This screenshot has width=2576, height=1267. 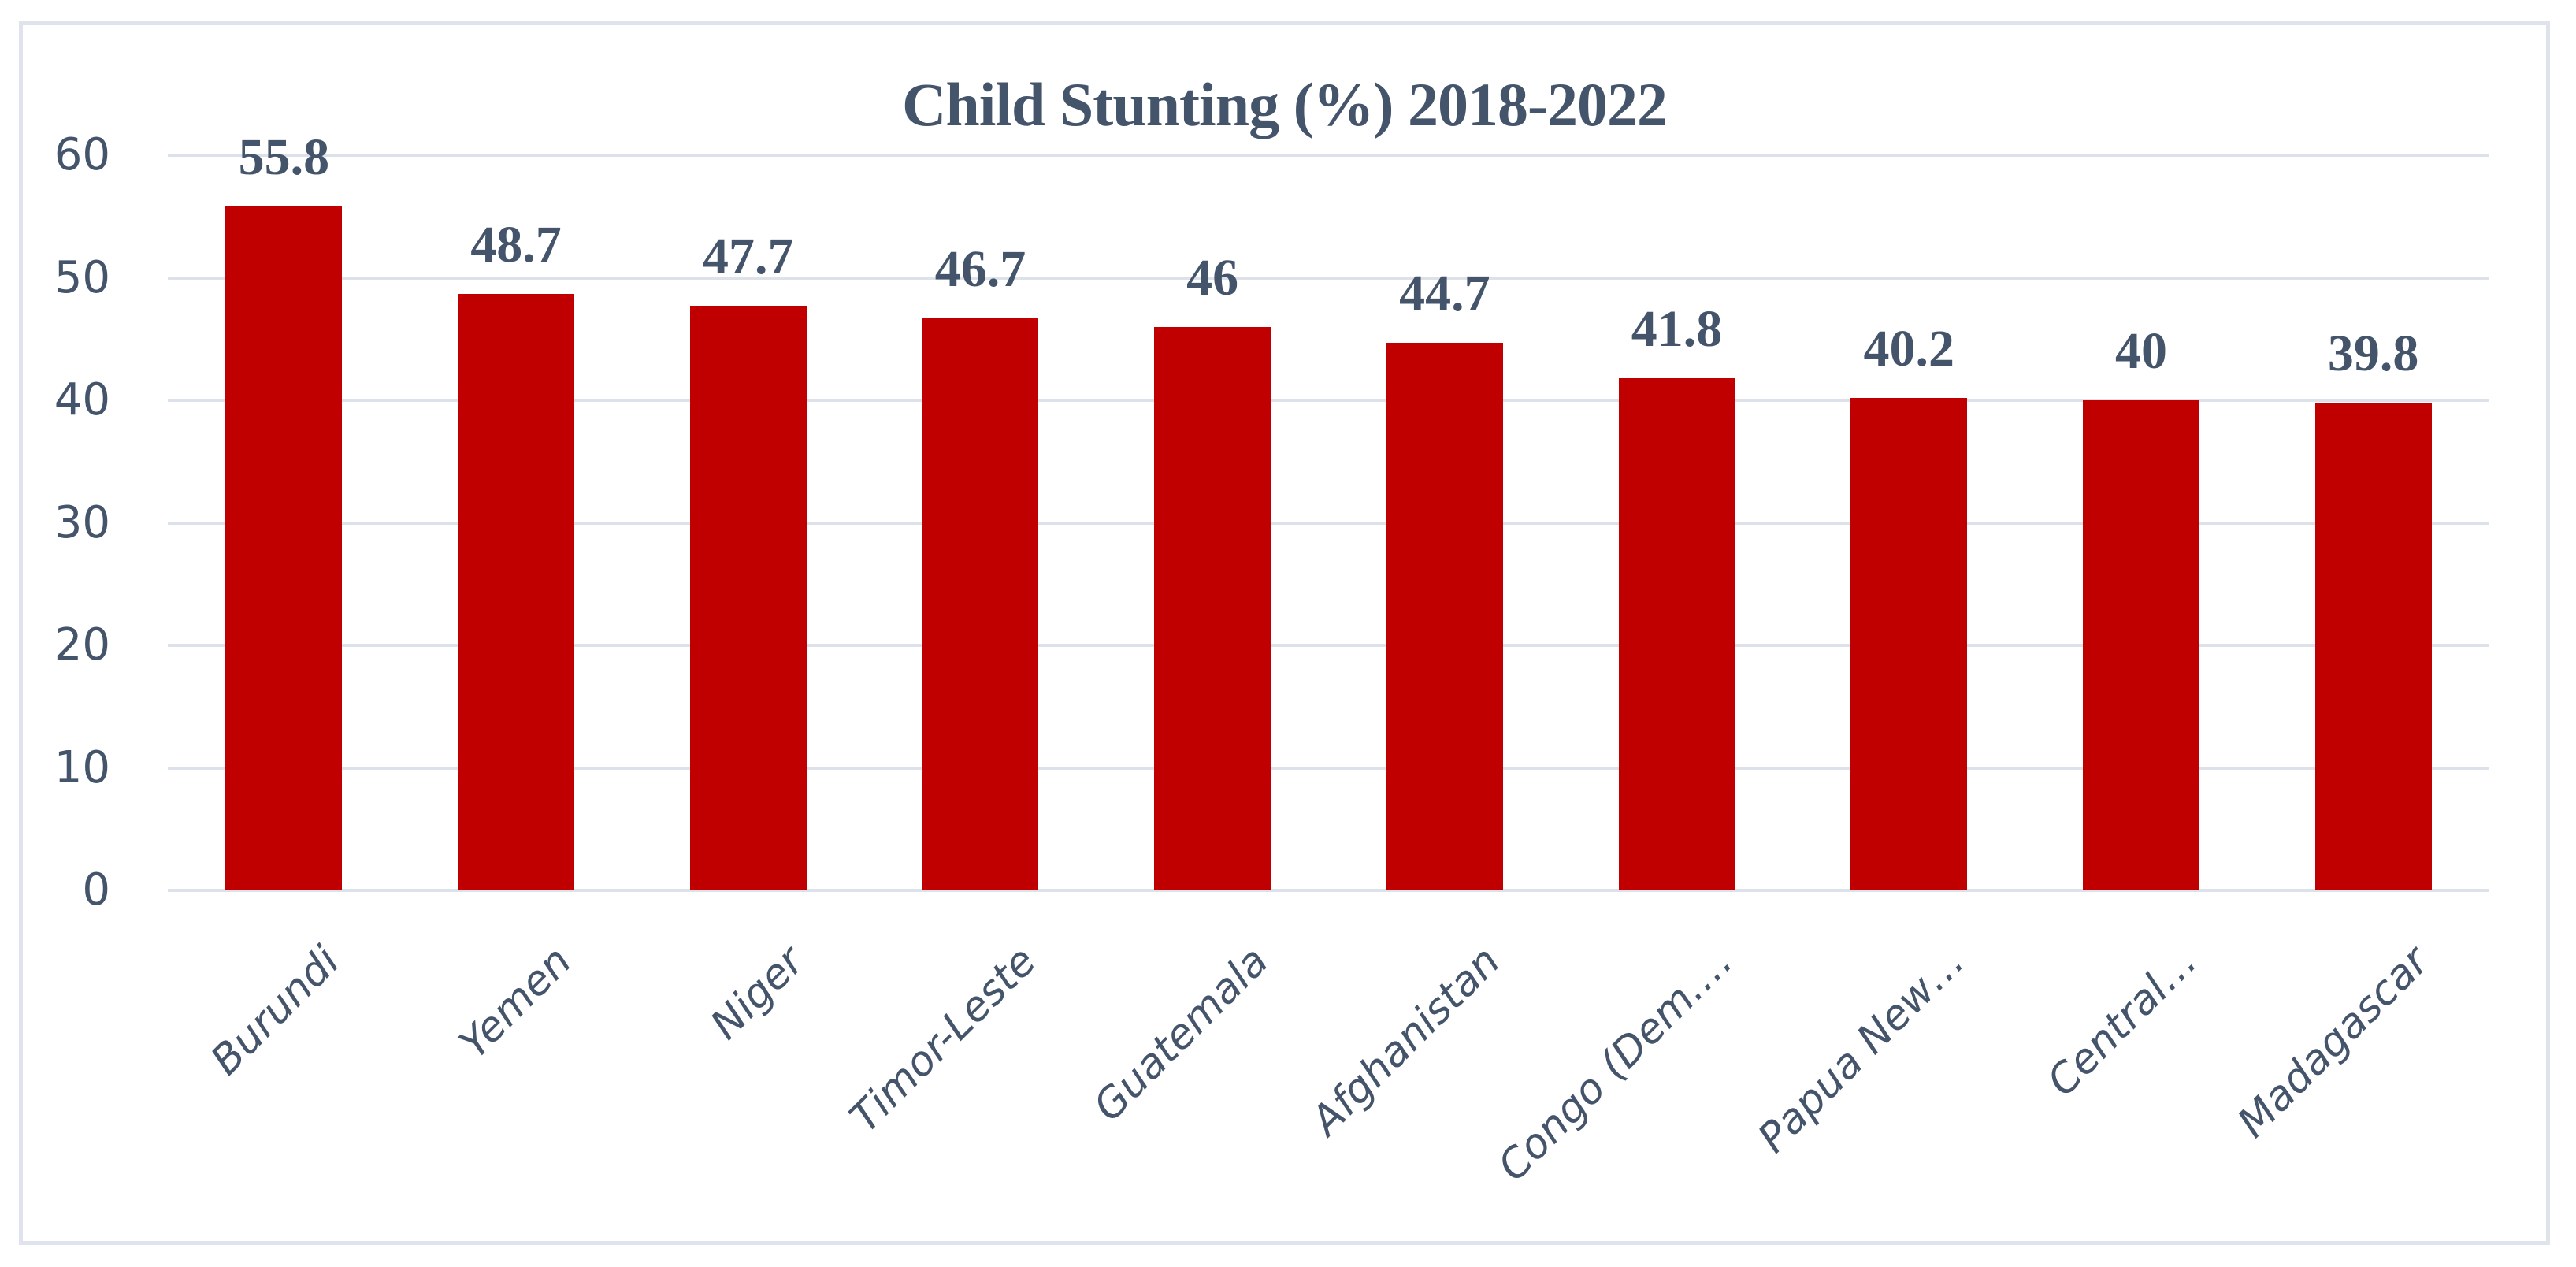 What do you see at coordinates (1285, 104) in the screenshot?
I see `chart-title: Child Stunting (%) 2018-2022` at bounding box center [1285, 104].